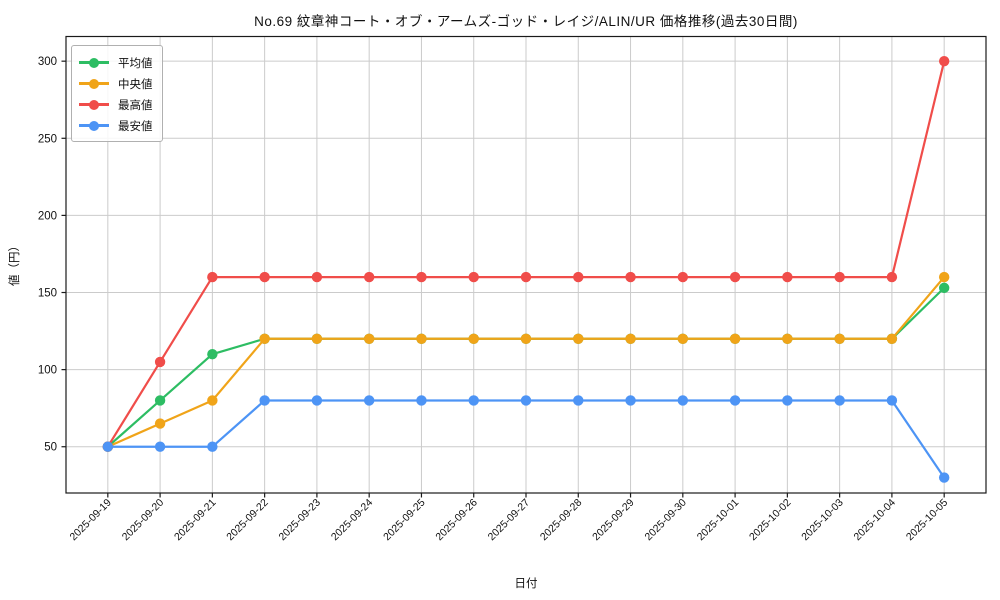  What do you see at coordinates (47, 294) in the screenshot?
I see `y-tick-label: 150` at bounding box center [47, 294].